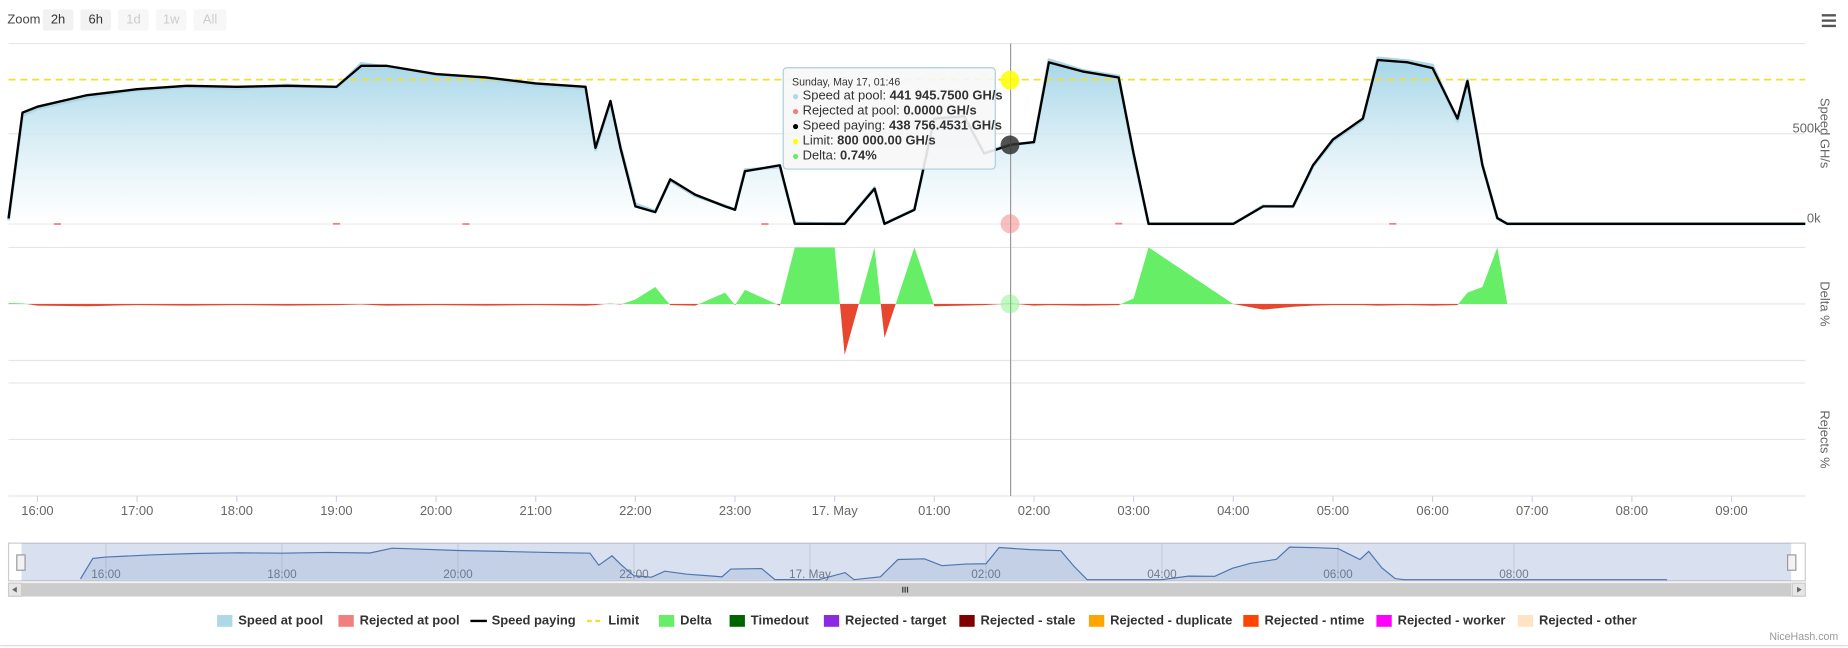  I want to click on x-tick-label: 08:00, so click(1632, 510).